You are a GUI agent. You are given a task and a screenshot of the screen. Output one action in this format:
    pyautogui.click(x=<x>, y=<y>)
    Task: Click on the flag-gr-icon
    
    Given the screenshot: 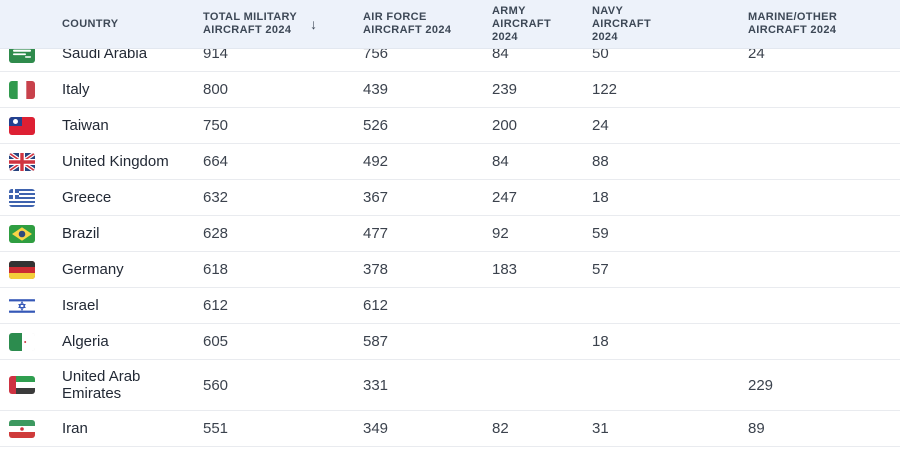 What is the action you would take?
    pyautogui.click(x=22, y=197)
    